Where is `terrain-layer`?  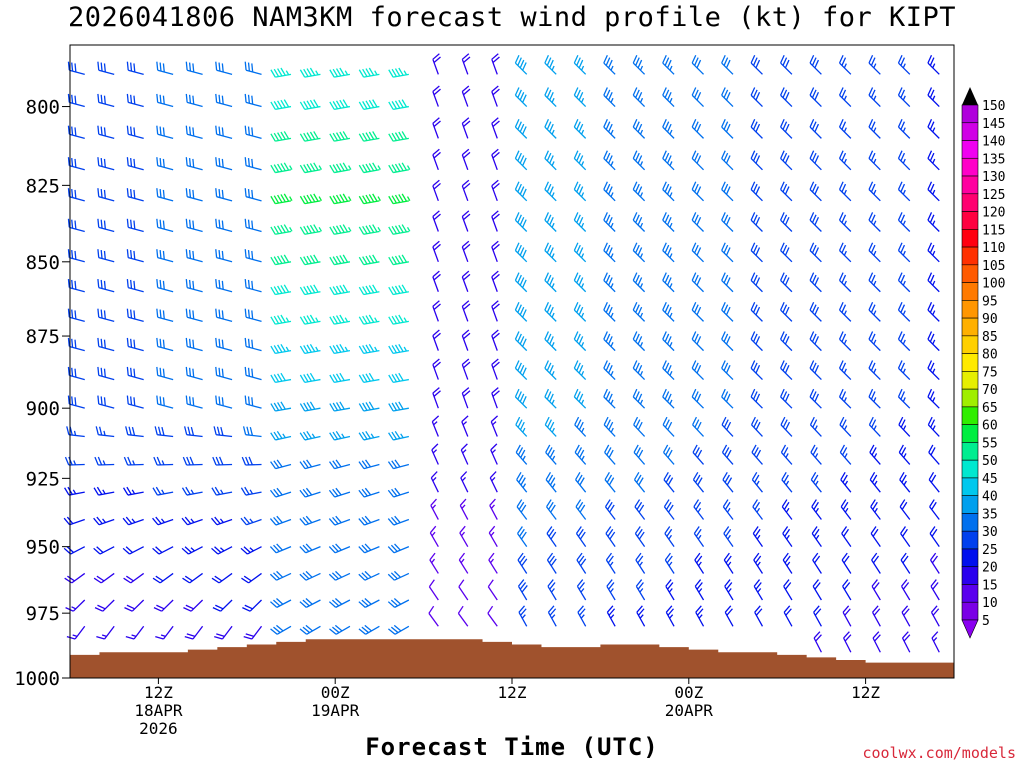 terrain-layer is located at coordinates (512, 658).